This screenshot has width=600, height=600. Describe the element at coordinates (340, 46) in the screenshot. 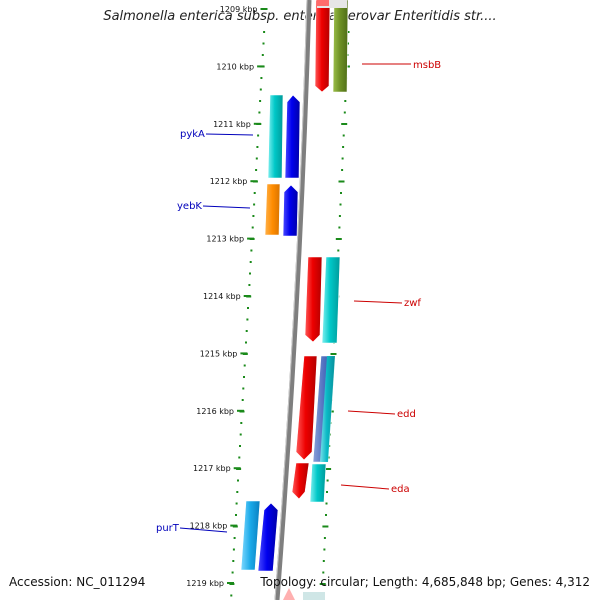

I see `feature-msbB-olive` at that location.